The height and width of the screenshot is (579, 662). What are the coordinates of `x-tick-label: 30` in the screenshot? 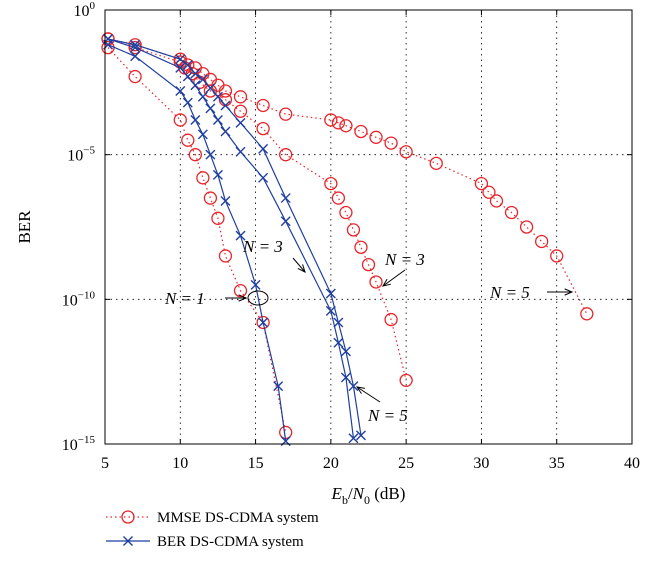 It's located at (481, 463).